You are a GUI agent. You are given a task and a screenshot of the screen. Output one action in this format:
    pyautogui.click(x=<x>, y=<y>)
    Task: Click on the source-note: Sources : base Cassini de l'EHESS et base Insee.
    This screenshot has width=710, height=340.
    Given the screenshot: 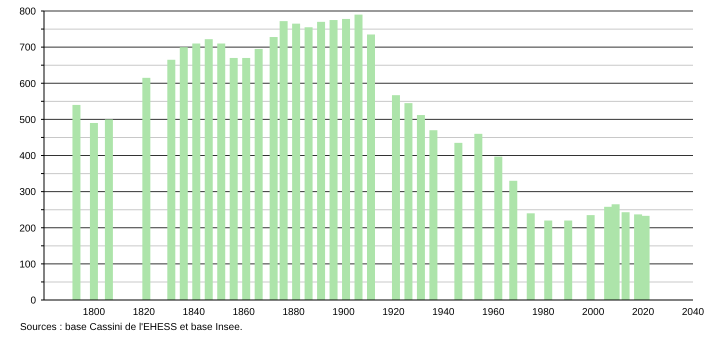 What is the action you would take?
    pyautogui.click(x=131, y=327)
    